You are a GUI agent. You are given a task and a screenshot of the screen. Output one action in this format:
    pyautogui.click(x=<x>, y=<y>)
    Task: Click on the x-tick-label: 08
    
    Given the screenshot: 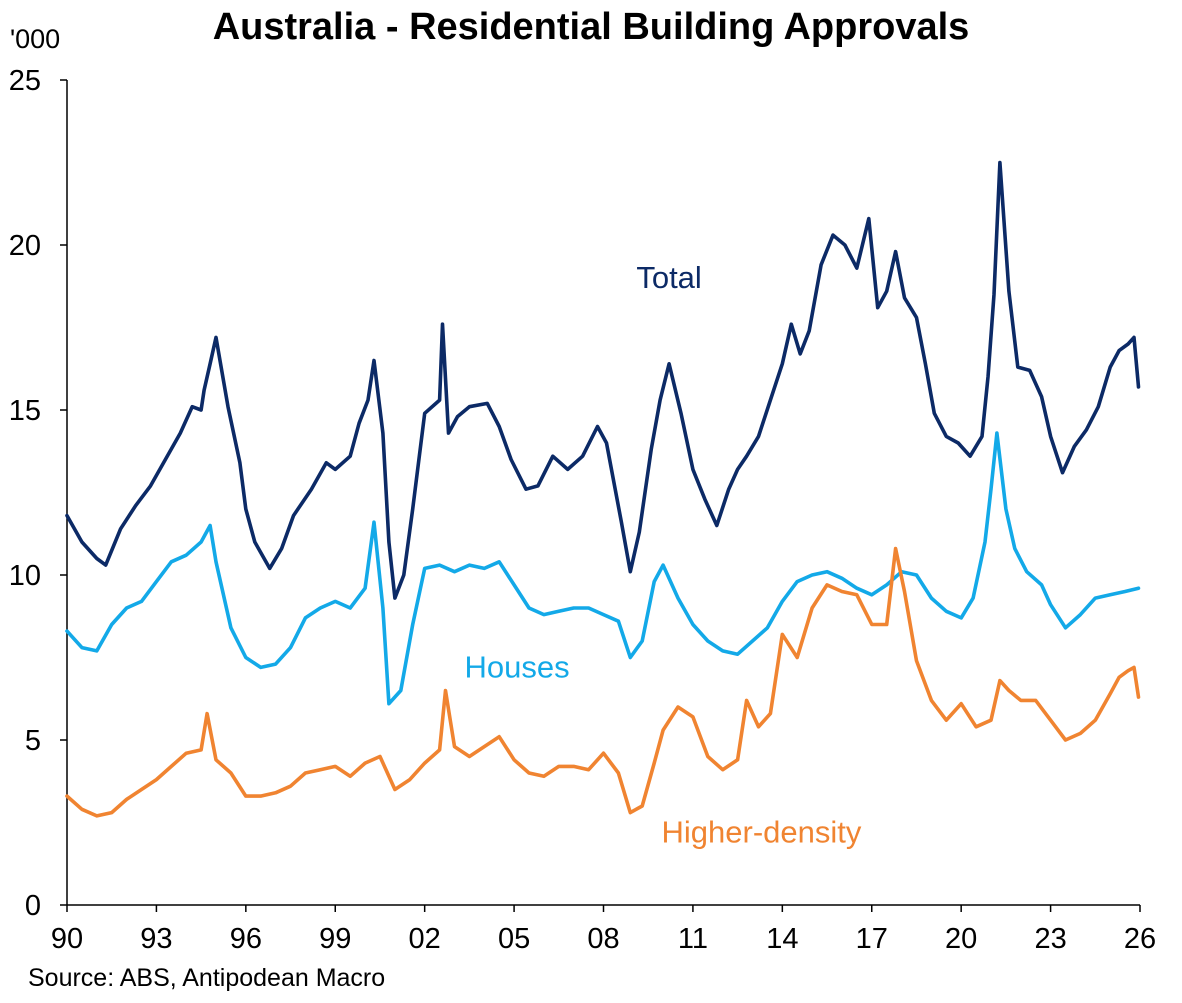 What is the action you would take?
    pyautogui.click(x=603, y=939)
    